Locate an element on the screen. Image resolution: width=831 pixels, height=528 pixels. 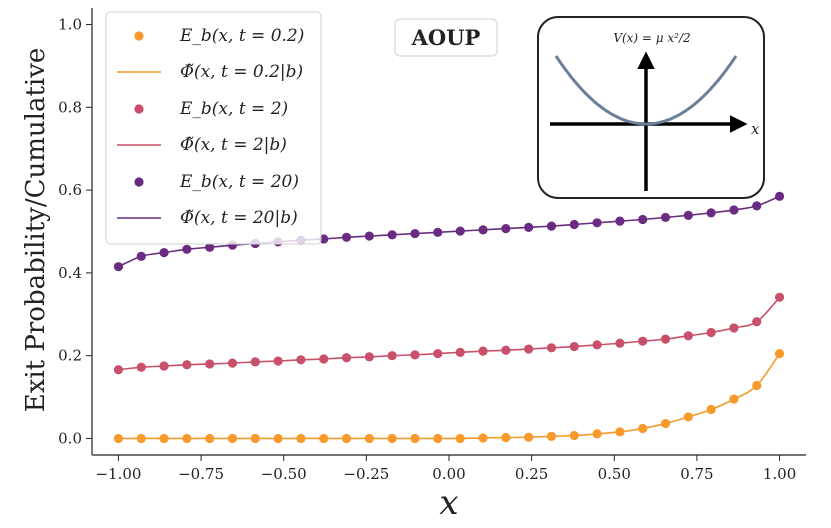
y-tick-label: 0.4 is located at coordinates (70, 273).